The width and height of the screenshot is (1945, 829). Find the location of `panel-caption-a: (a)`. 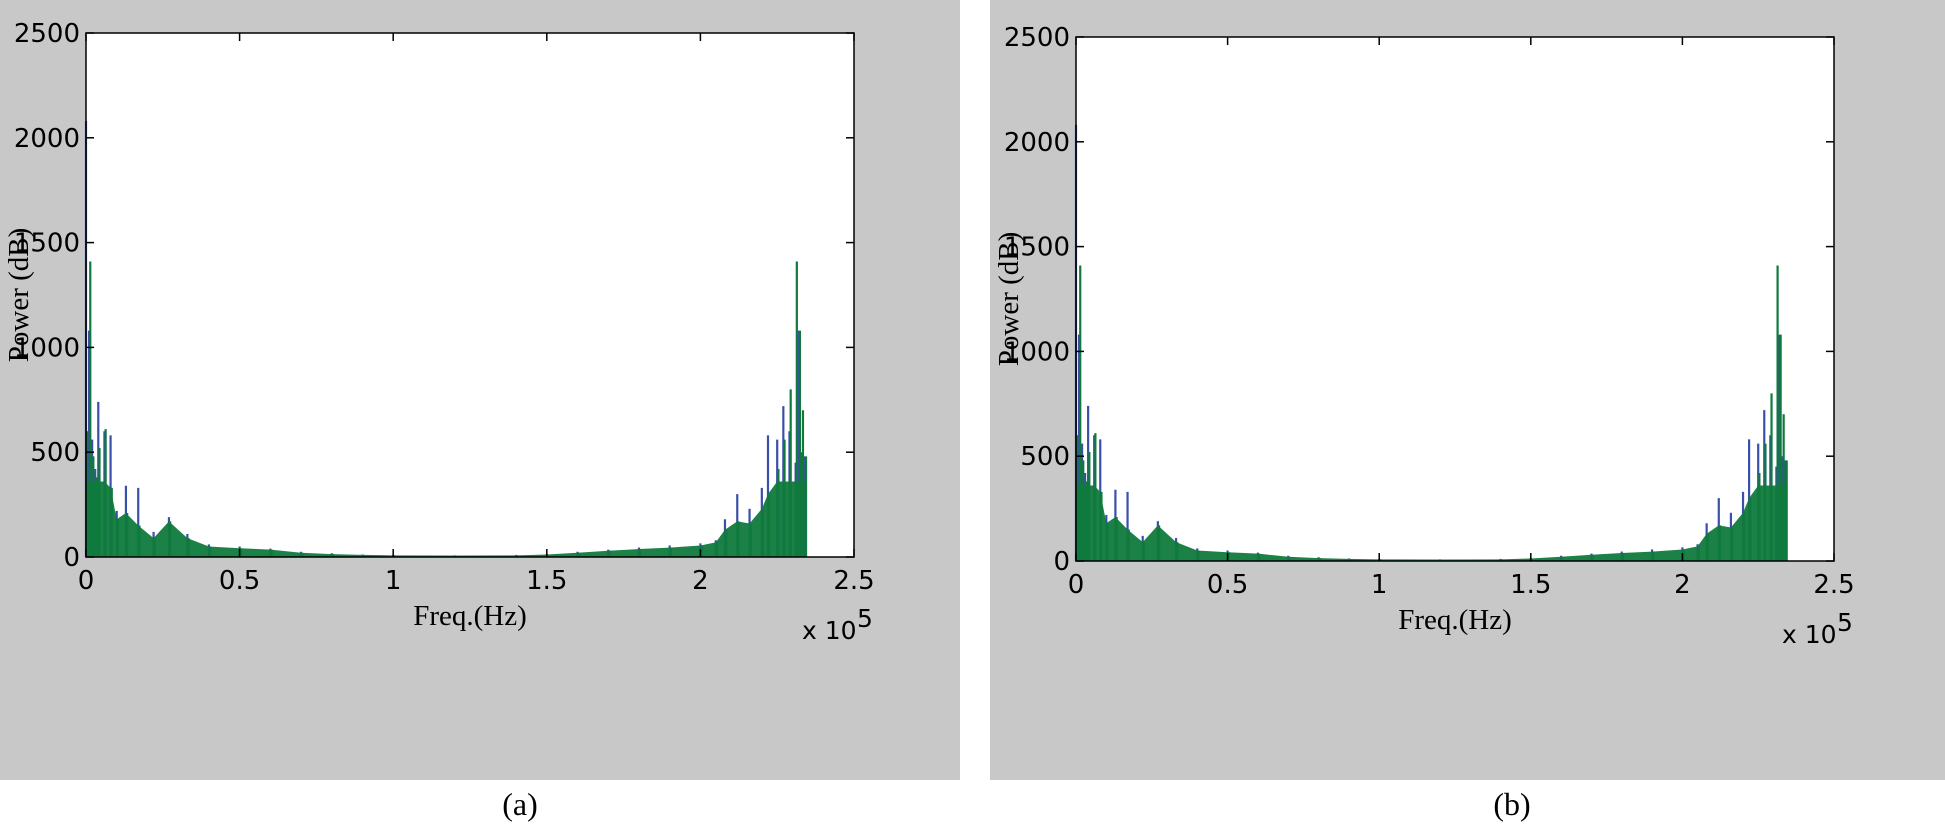

panel-caption-a: (a) is located at coordinates (520, 804).